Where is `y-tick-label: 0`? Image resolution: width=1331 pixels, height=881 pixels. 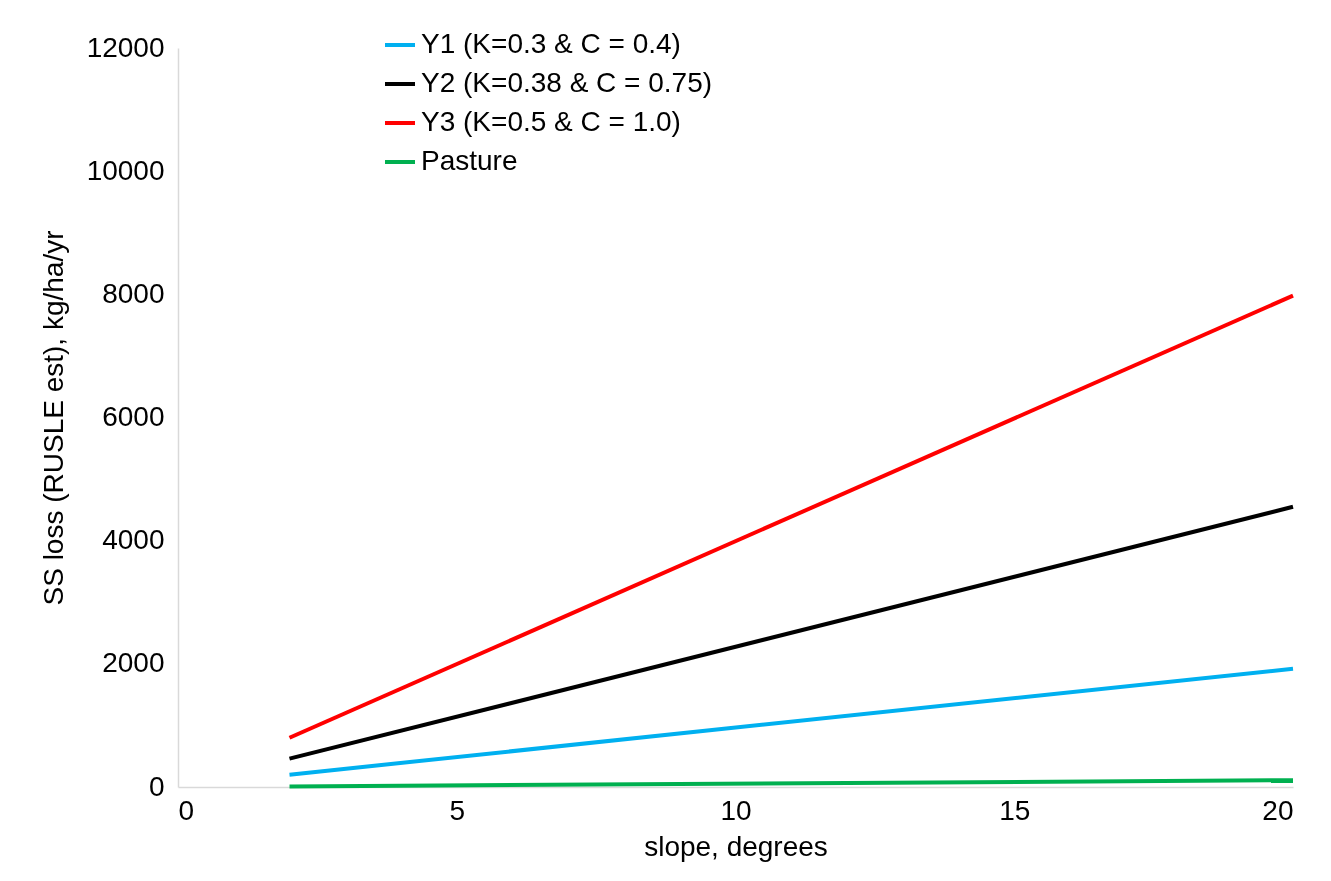 y-tick-label: 0 is located at coordinates (156, 786).